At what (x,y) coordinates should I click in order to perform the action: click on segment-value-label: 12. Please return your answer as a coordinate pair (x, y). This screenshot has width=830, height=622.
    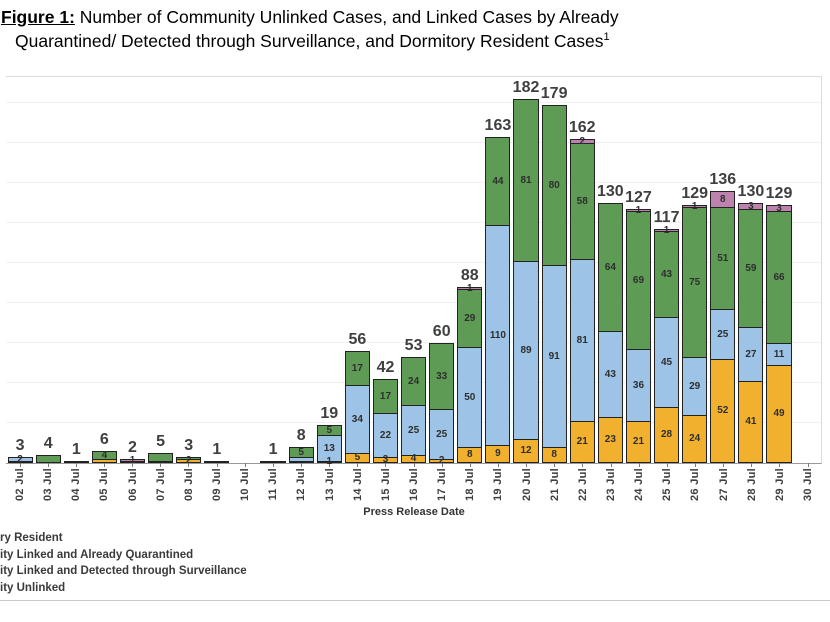
    Looking at the image, I should click on (526, 450).